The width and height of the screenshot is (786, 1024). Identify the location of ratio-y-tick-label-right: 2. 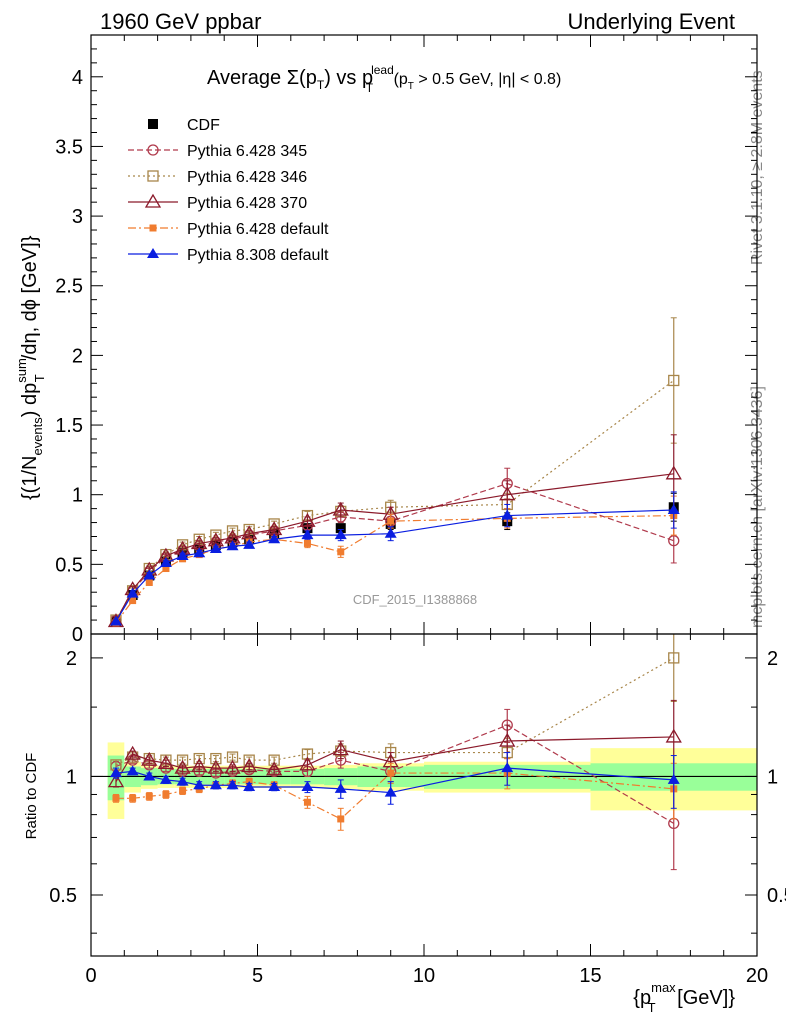
(772, 659).